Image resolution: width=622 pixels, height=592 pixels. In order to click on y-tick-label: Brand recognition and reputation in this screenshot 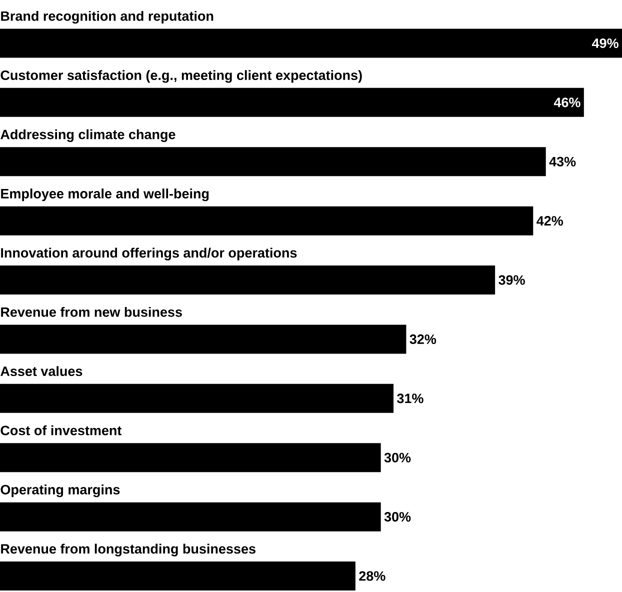, I will do `click(107, 17)`.